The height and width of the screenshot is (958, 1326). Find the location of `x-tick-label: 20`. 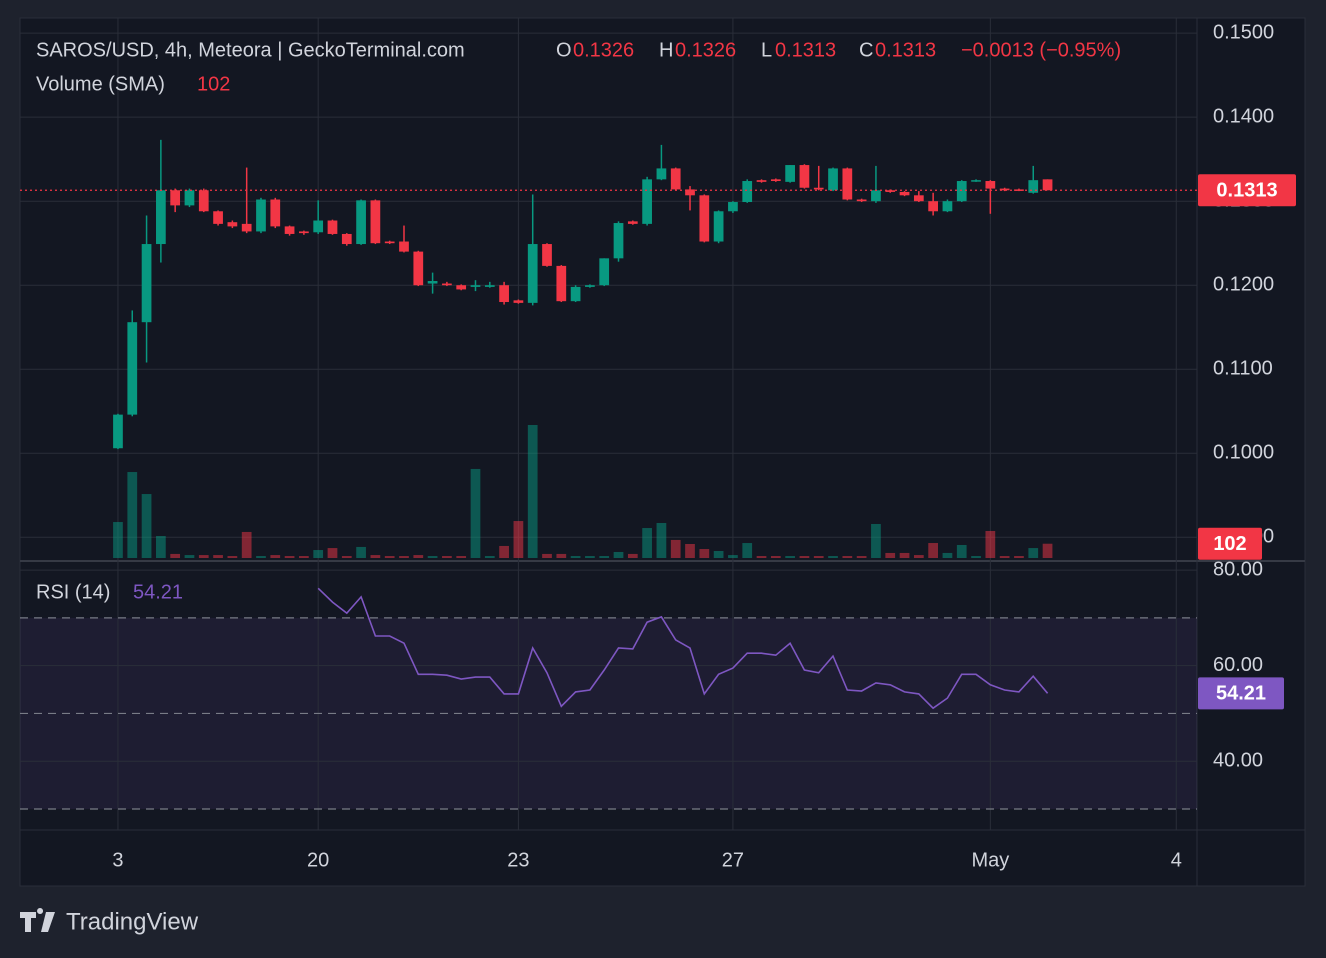

x-tick-label: 20 is located at coordinates (318, 860).